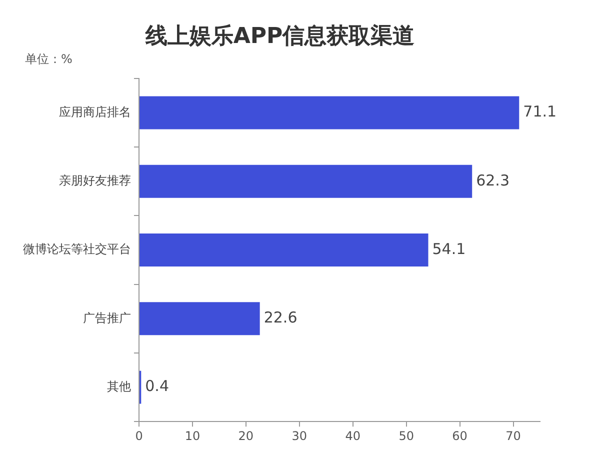 The image size is (600, 457). What do you see at coordinates (119, 386) in the screenshot?
I see `y-tick-label: 其他` at bounding box center [119, 386].